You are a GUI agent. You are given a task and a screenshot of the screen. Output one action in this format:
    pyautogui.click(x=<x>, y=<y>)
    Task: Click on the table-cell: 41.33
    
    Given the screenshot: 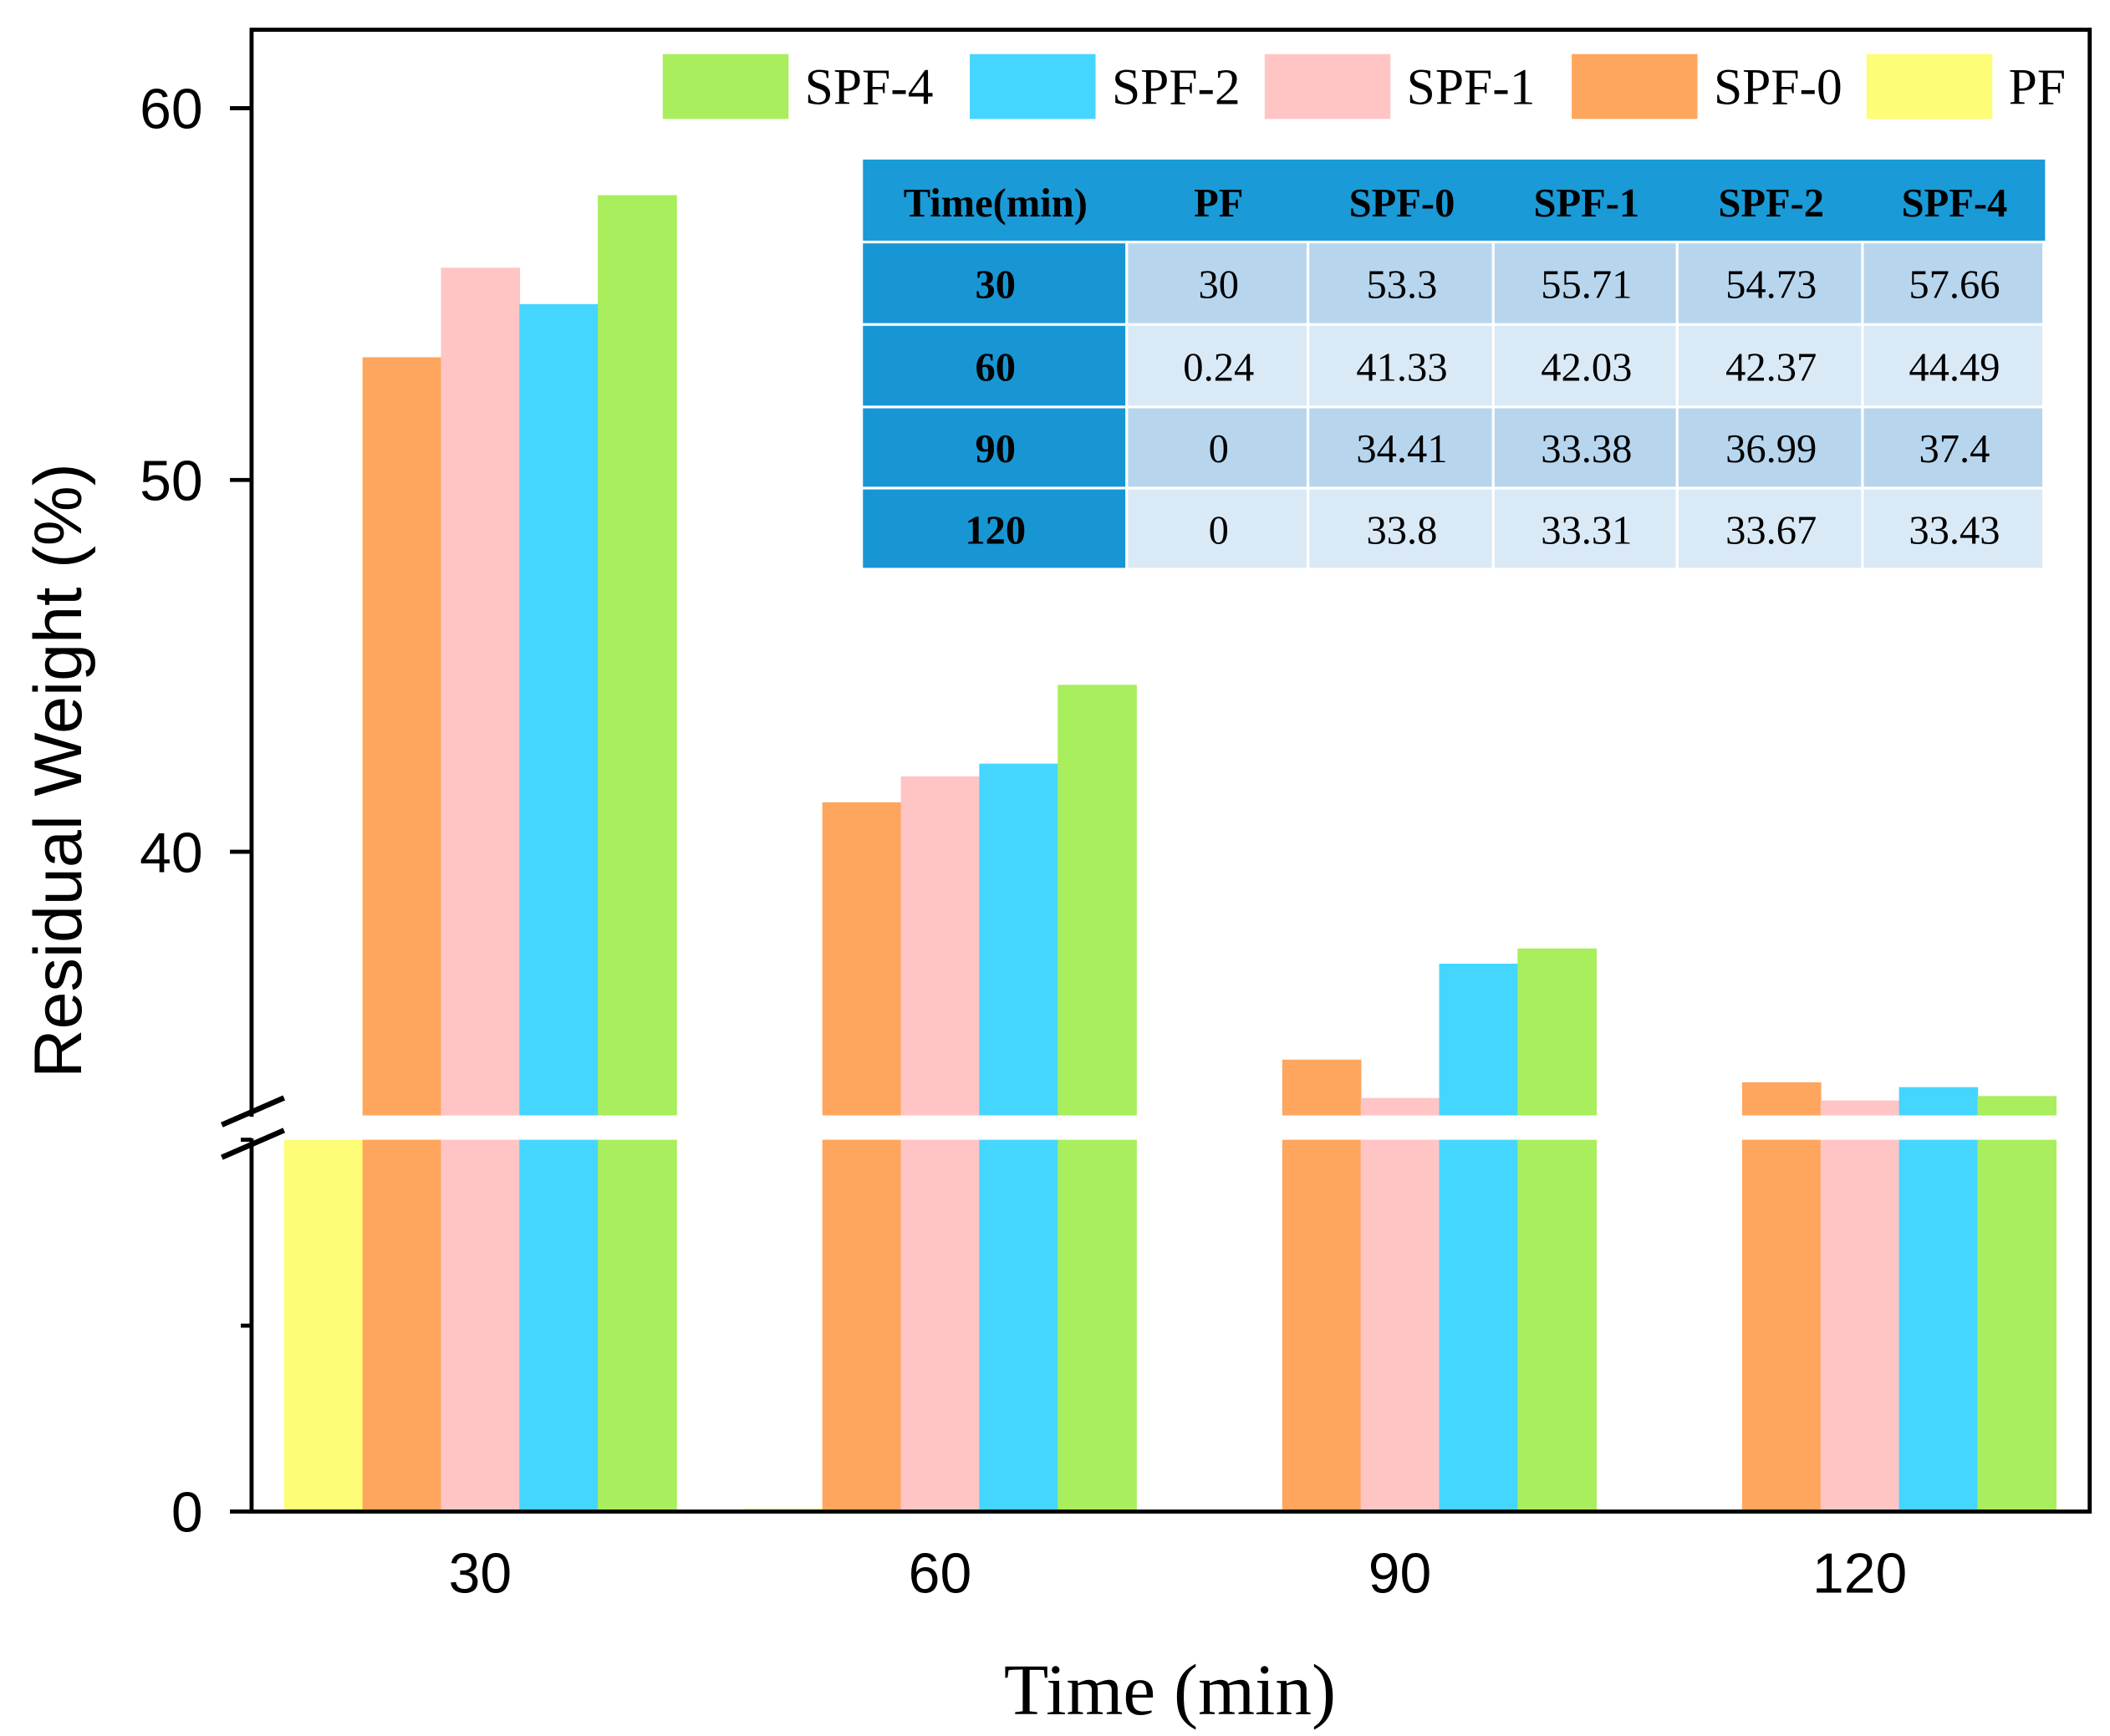 What is the action you would take?
    pyautogui.click(x=1401, y=367)
    